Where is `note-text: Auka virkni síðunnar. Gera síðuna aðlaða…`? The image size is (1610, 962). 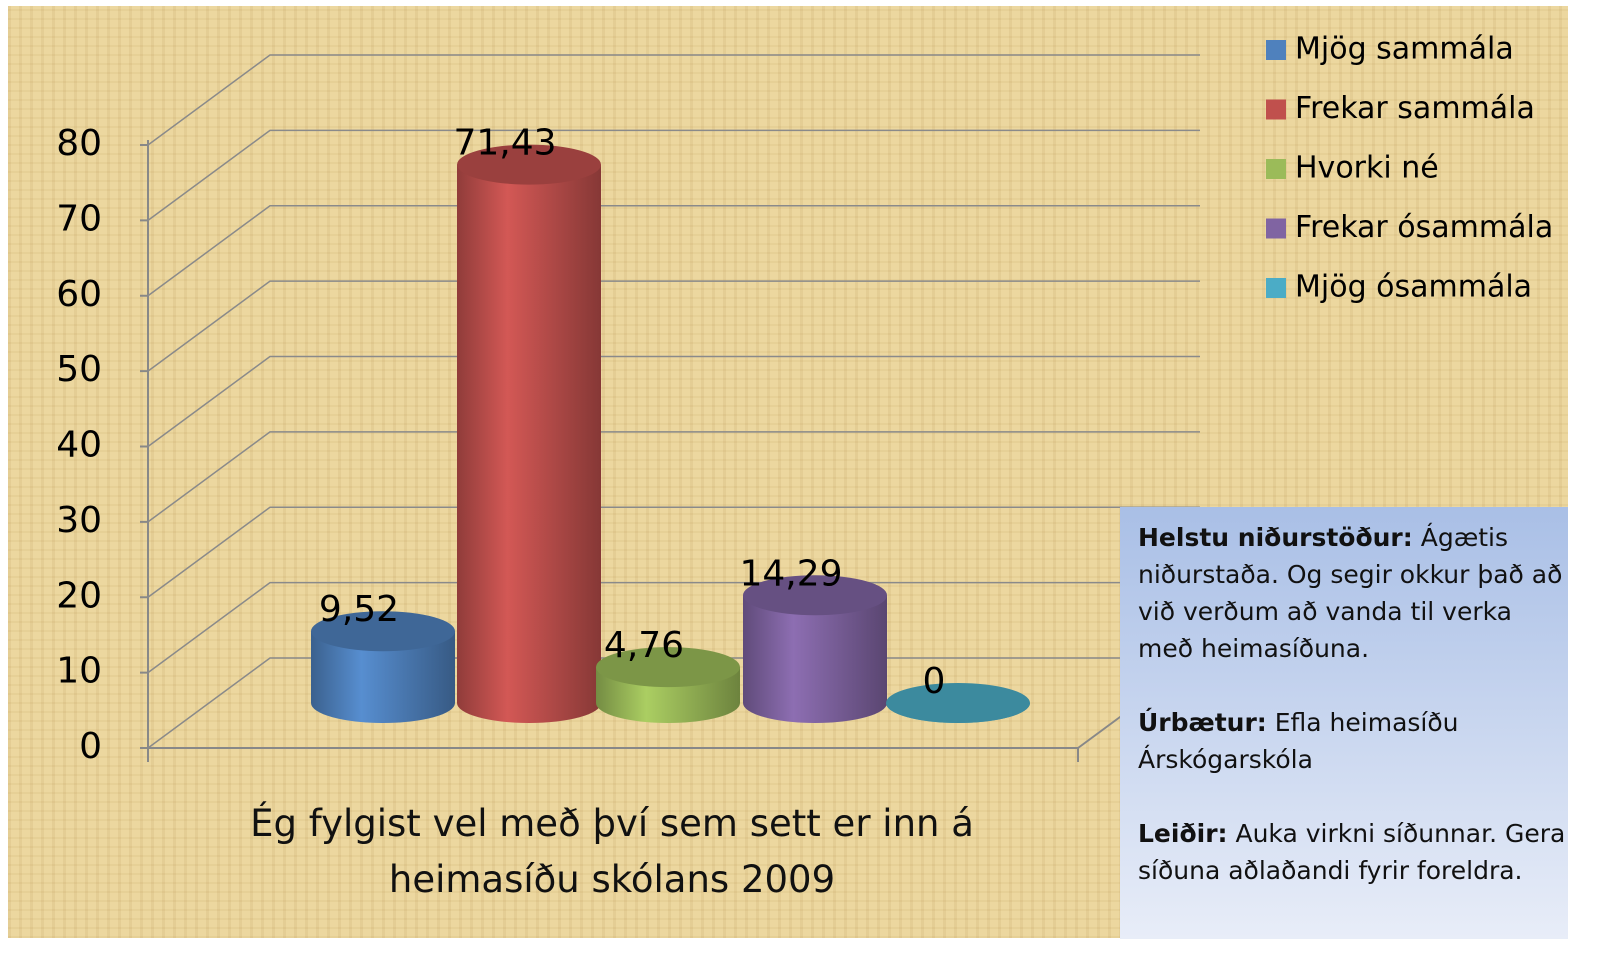 note-text: Auka virkni síðunnar. Gera síðuna aðlaða… is located at coordinates (1352, 852).